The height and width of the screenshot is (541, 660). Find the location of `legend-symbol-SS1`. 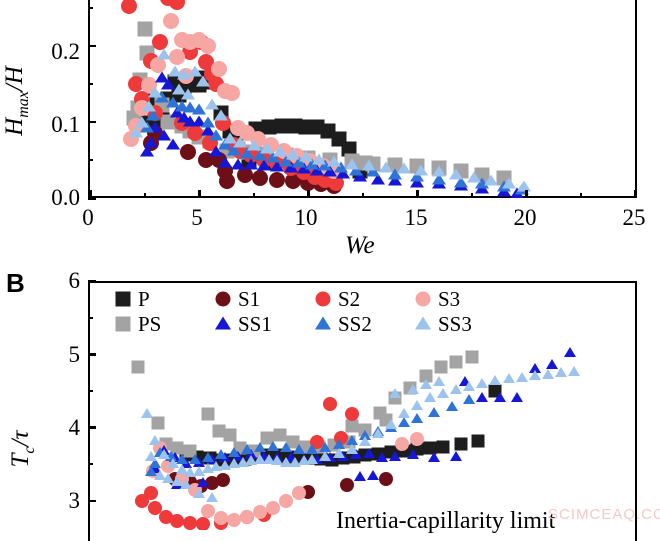

legend-symbol-SS1 is located at coordinates (225, 324).